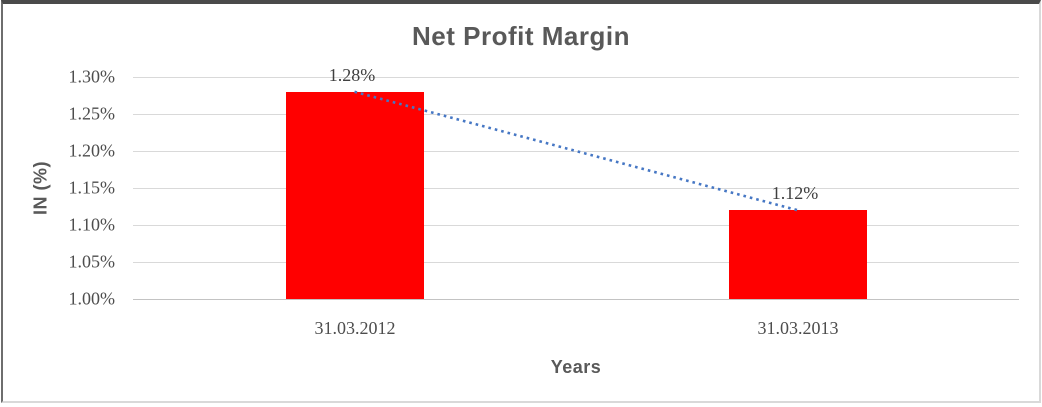  I want to click on bar-31.03.2012, so click(355, 195).